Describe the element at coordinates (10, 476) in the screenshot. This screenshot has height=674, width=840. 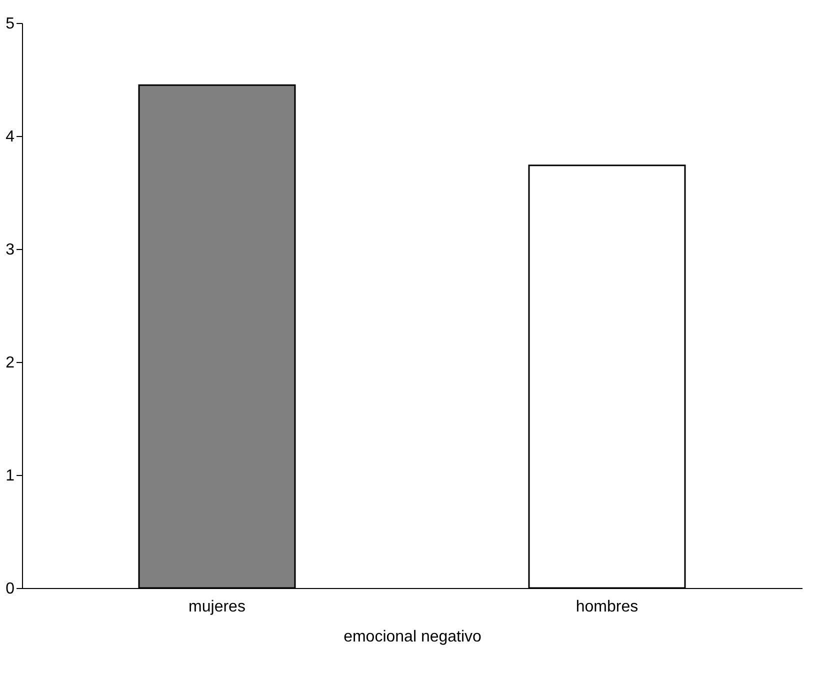
I see `y-tick-label: 1` at that location.